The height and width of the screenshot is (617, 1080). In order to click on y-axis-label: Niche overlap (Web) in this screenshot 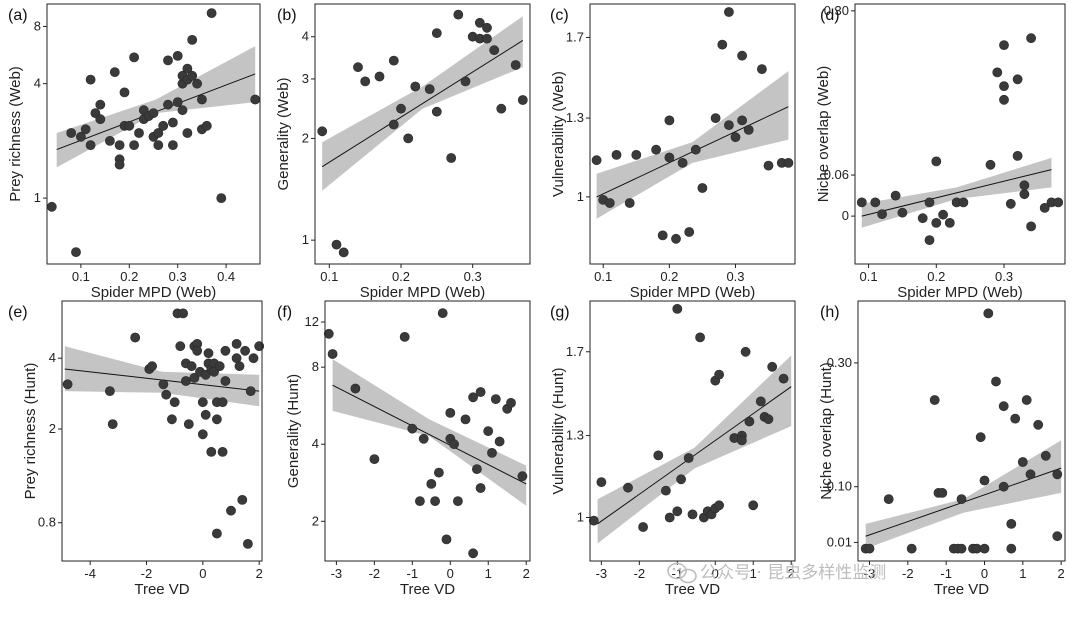, I will do `click(823, 134)`.